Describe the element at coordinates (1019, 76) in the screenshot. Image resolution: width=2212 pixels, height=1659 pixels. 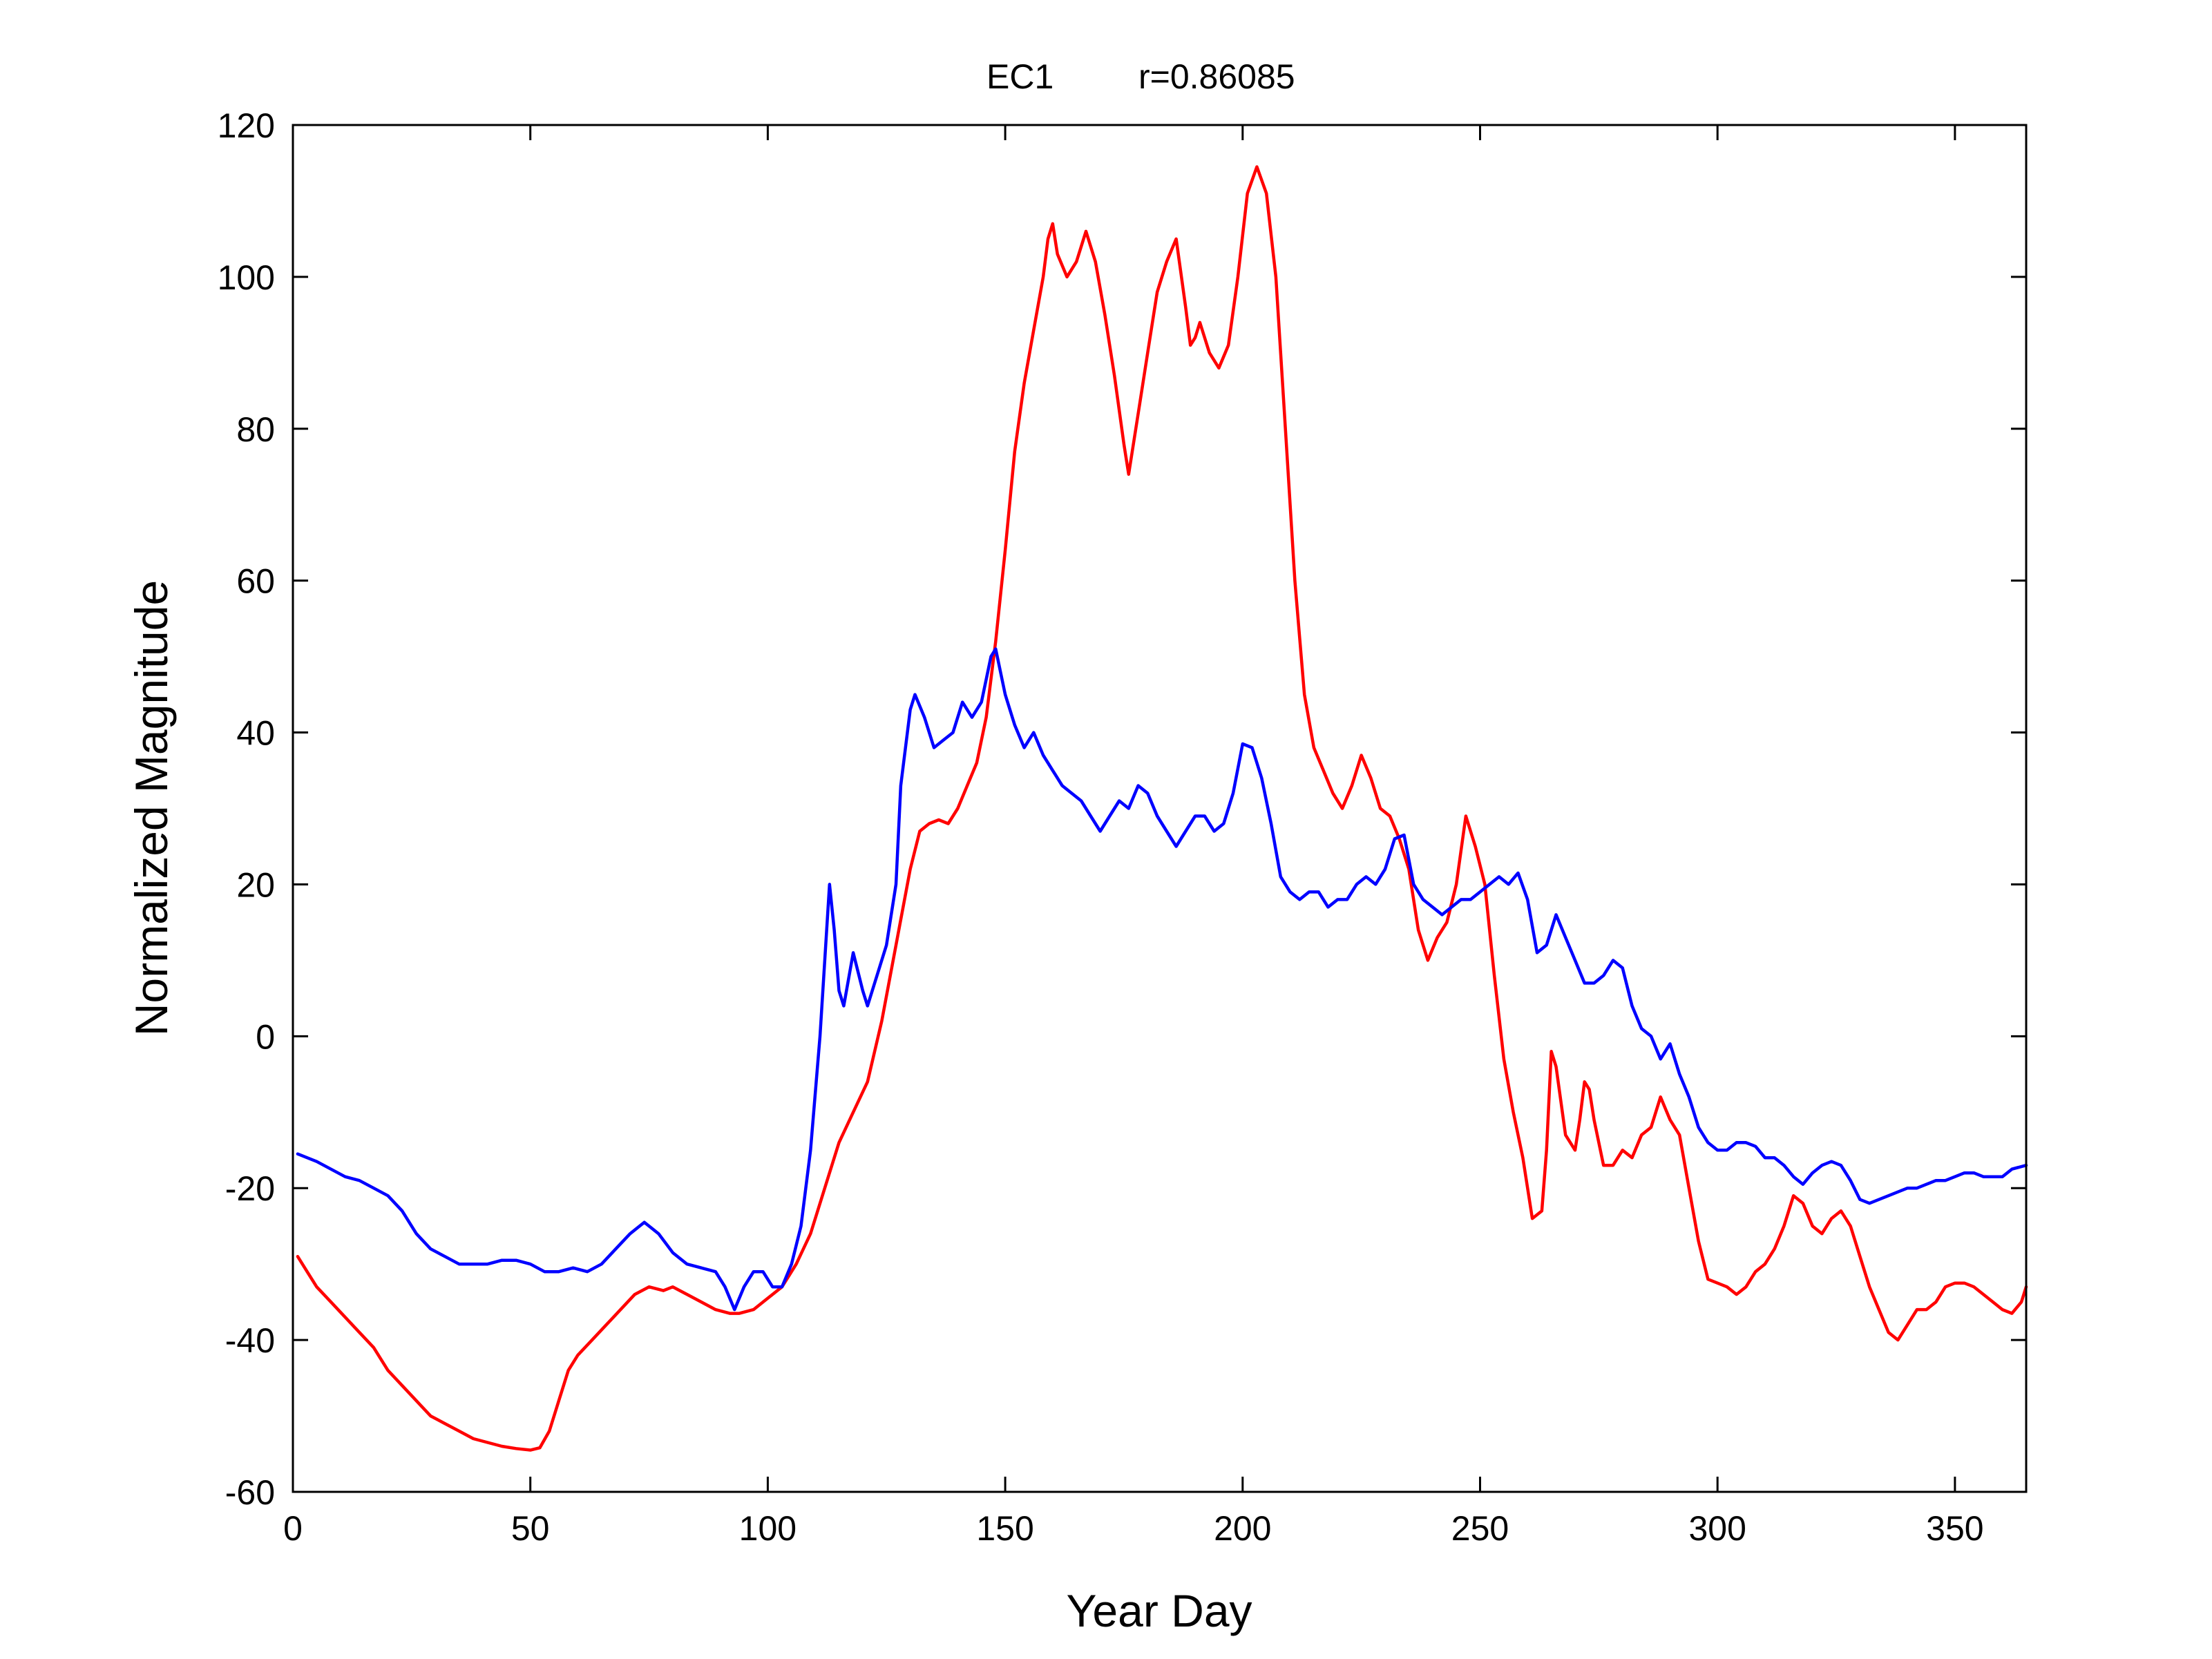
I see `chart-title-left: EC1` at that location.